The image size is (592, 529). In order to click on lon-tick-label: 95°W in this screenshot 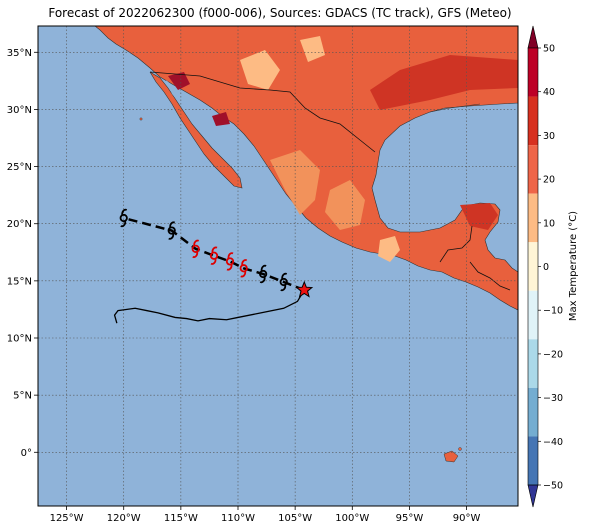, I will do `click(410, 518)`.